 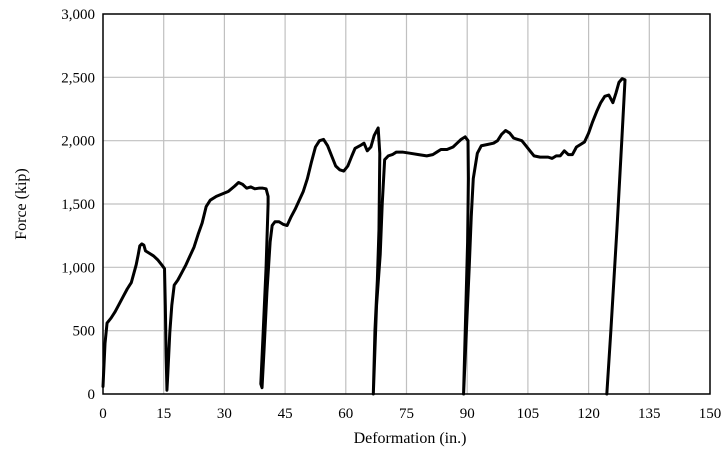 I want to click on x-tick-label: 60, so click(x=345, y=414).